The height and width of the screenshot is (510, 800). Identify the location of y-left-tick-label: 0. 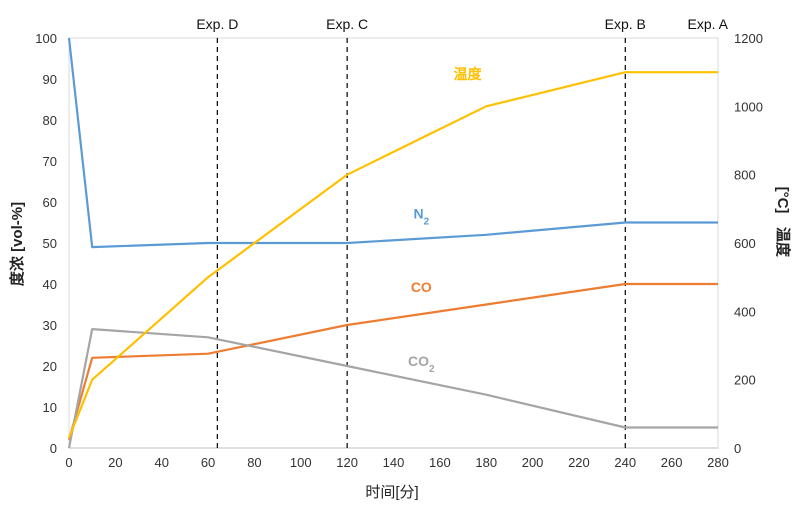
(53, 448).